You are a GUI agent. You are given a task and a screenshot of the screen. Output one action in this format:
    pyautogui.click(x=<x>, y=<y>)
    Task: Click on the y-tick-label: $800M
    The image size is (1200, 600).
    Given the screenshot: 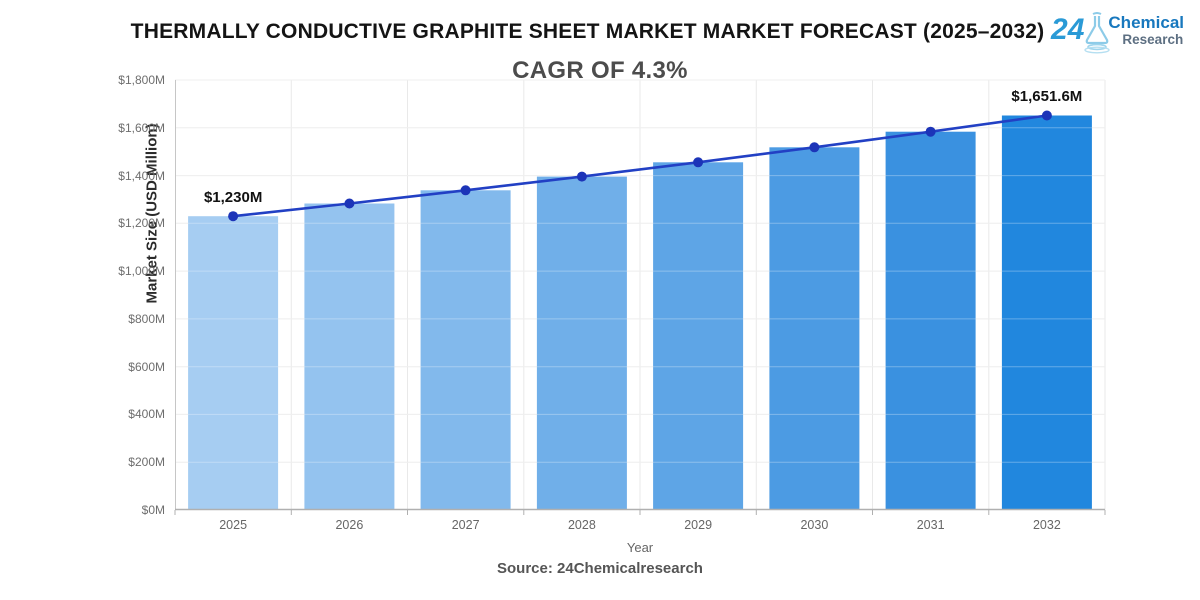 What is the action you would take?
    pyautogui.click(x=146, y=318)
    